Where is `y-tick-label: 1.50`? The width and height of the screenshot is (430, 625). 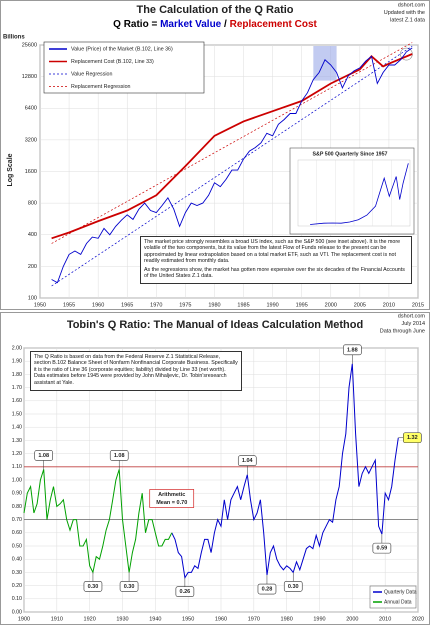 y-tick-label: 1.50 is located at coordinates (17, 414).